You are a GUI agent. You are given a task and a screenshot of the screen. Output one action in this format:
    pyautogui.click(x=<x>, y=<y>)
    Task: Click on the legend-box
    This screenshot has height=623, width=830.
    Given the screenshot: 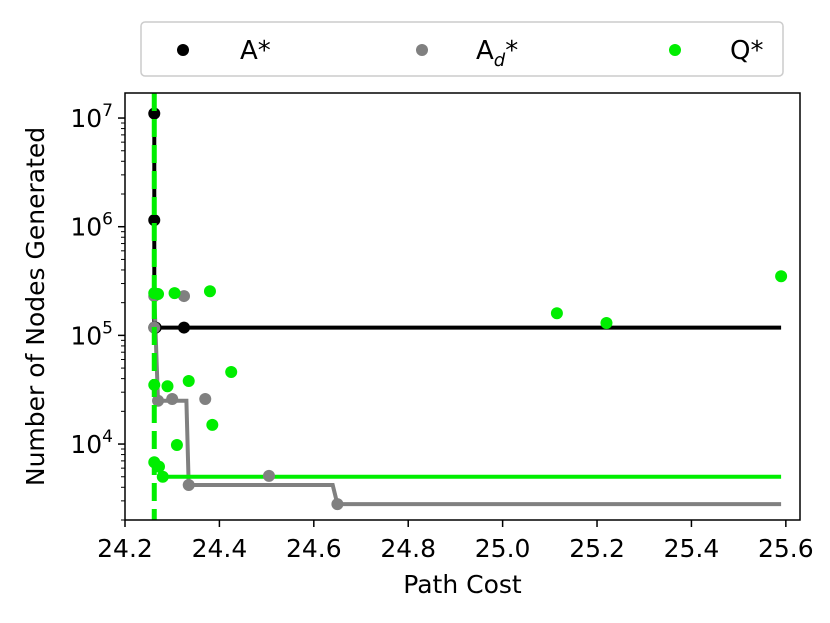 What is the action you would take?
    pyautogui.click(x=462, y=49)
    